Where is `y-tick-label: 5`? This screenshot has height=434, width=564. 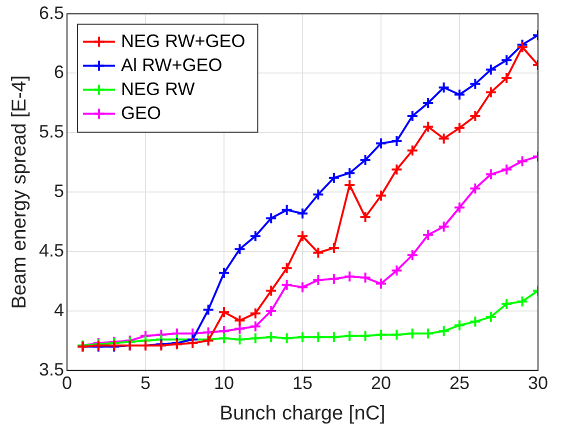 y-tick-label: 5 is located at coordinates (59, 191).